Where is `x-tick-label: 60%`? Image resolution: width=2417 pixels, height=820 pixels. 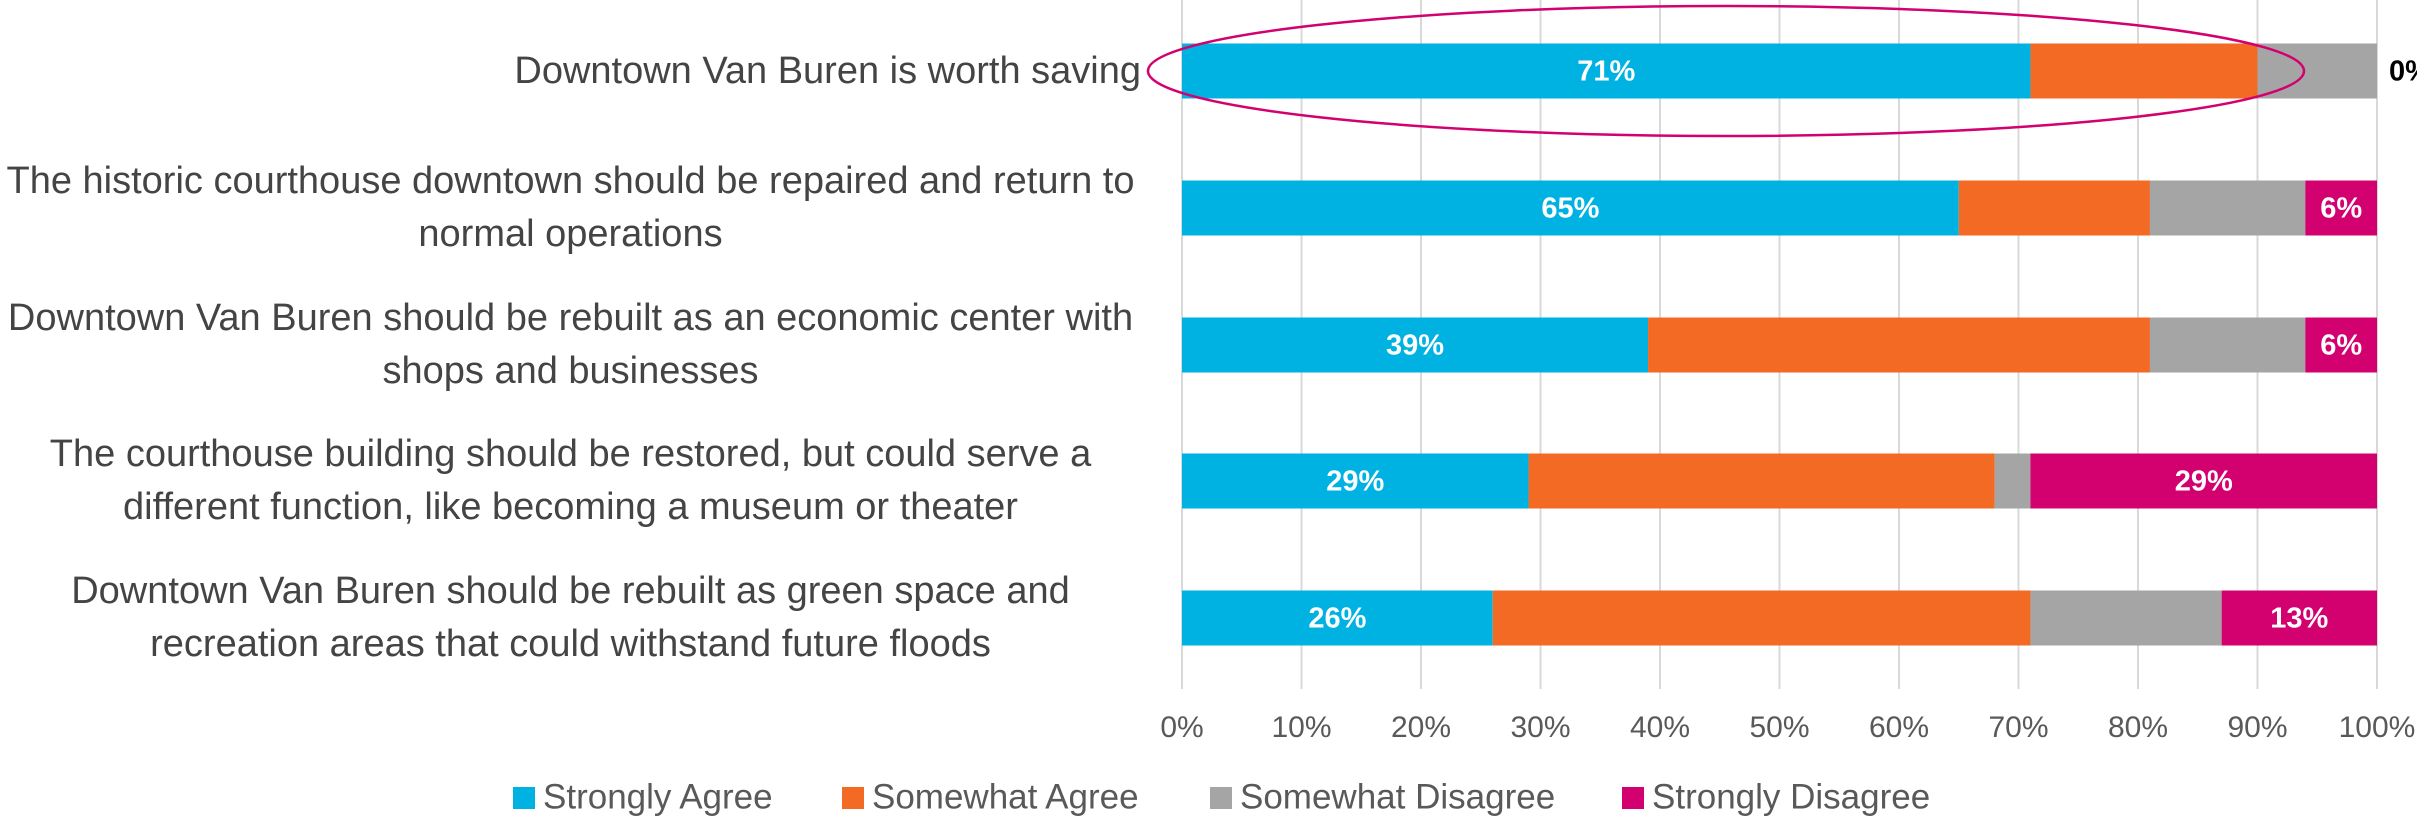
x-tick-label: 60% is located at coordinates (1899, 727).